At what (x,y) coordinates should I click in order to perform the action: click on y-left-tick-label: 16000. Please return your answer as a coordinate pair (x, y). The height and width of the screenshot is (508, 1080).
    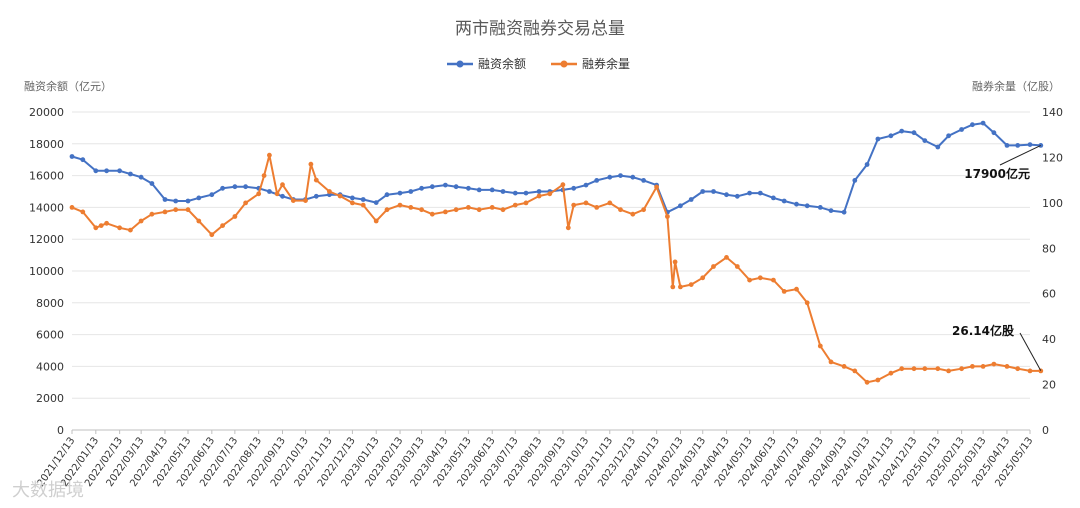
    Looking at the image, I should click on (46, 176).